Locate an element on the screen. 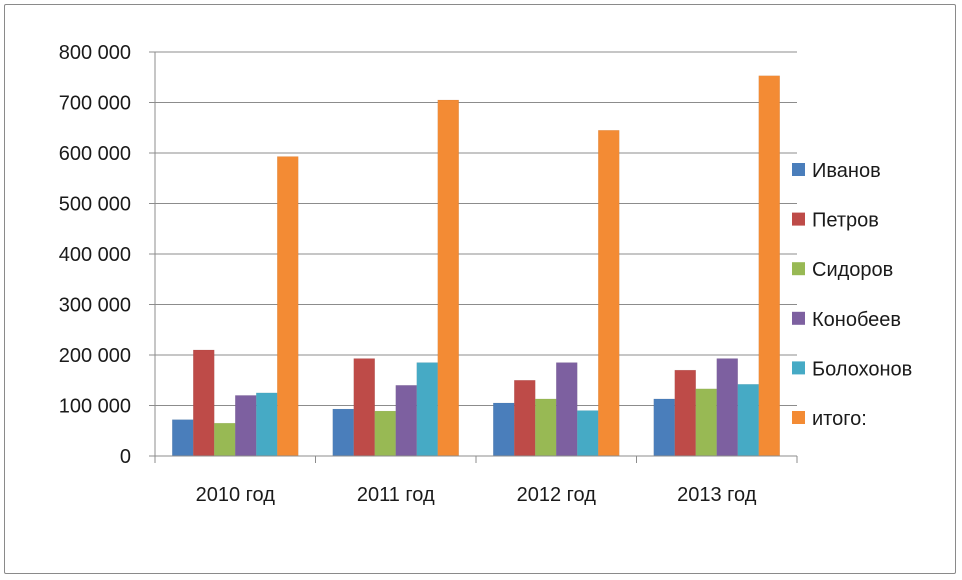 This screenshot has height=580, width=962. x-axis-tick-labels: 2010 год 2011 год 2012 год 2013 год is located at coordinates (476, 495).